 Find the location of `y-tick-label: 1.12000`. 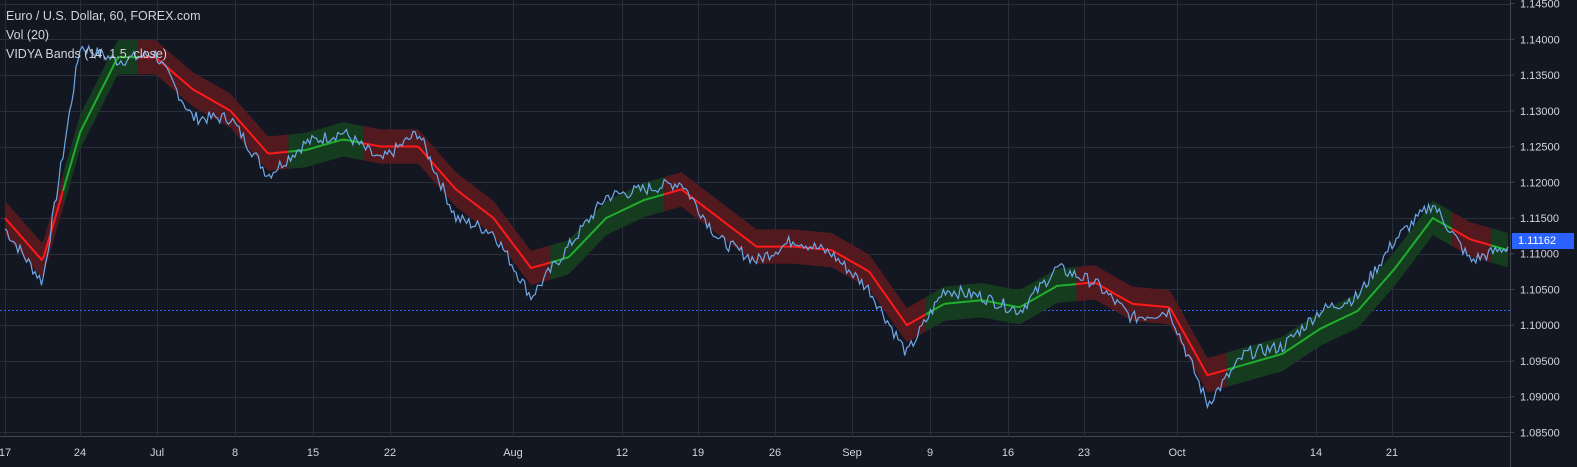

y-tick-label: 1.12000 is located at coordinates (1540, 183).